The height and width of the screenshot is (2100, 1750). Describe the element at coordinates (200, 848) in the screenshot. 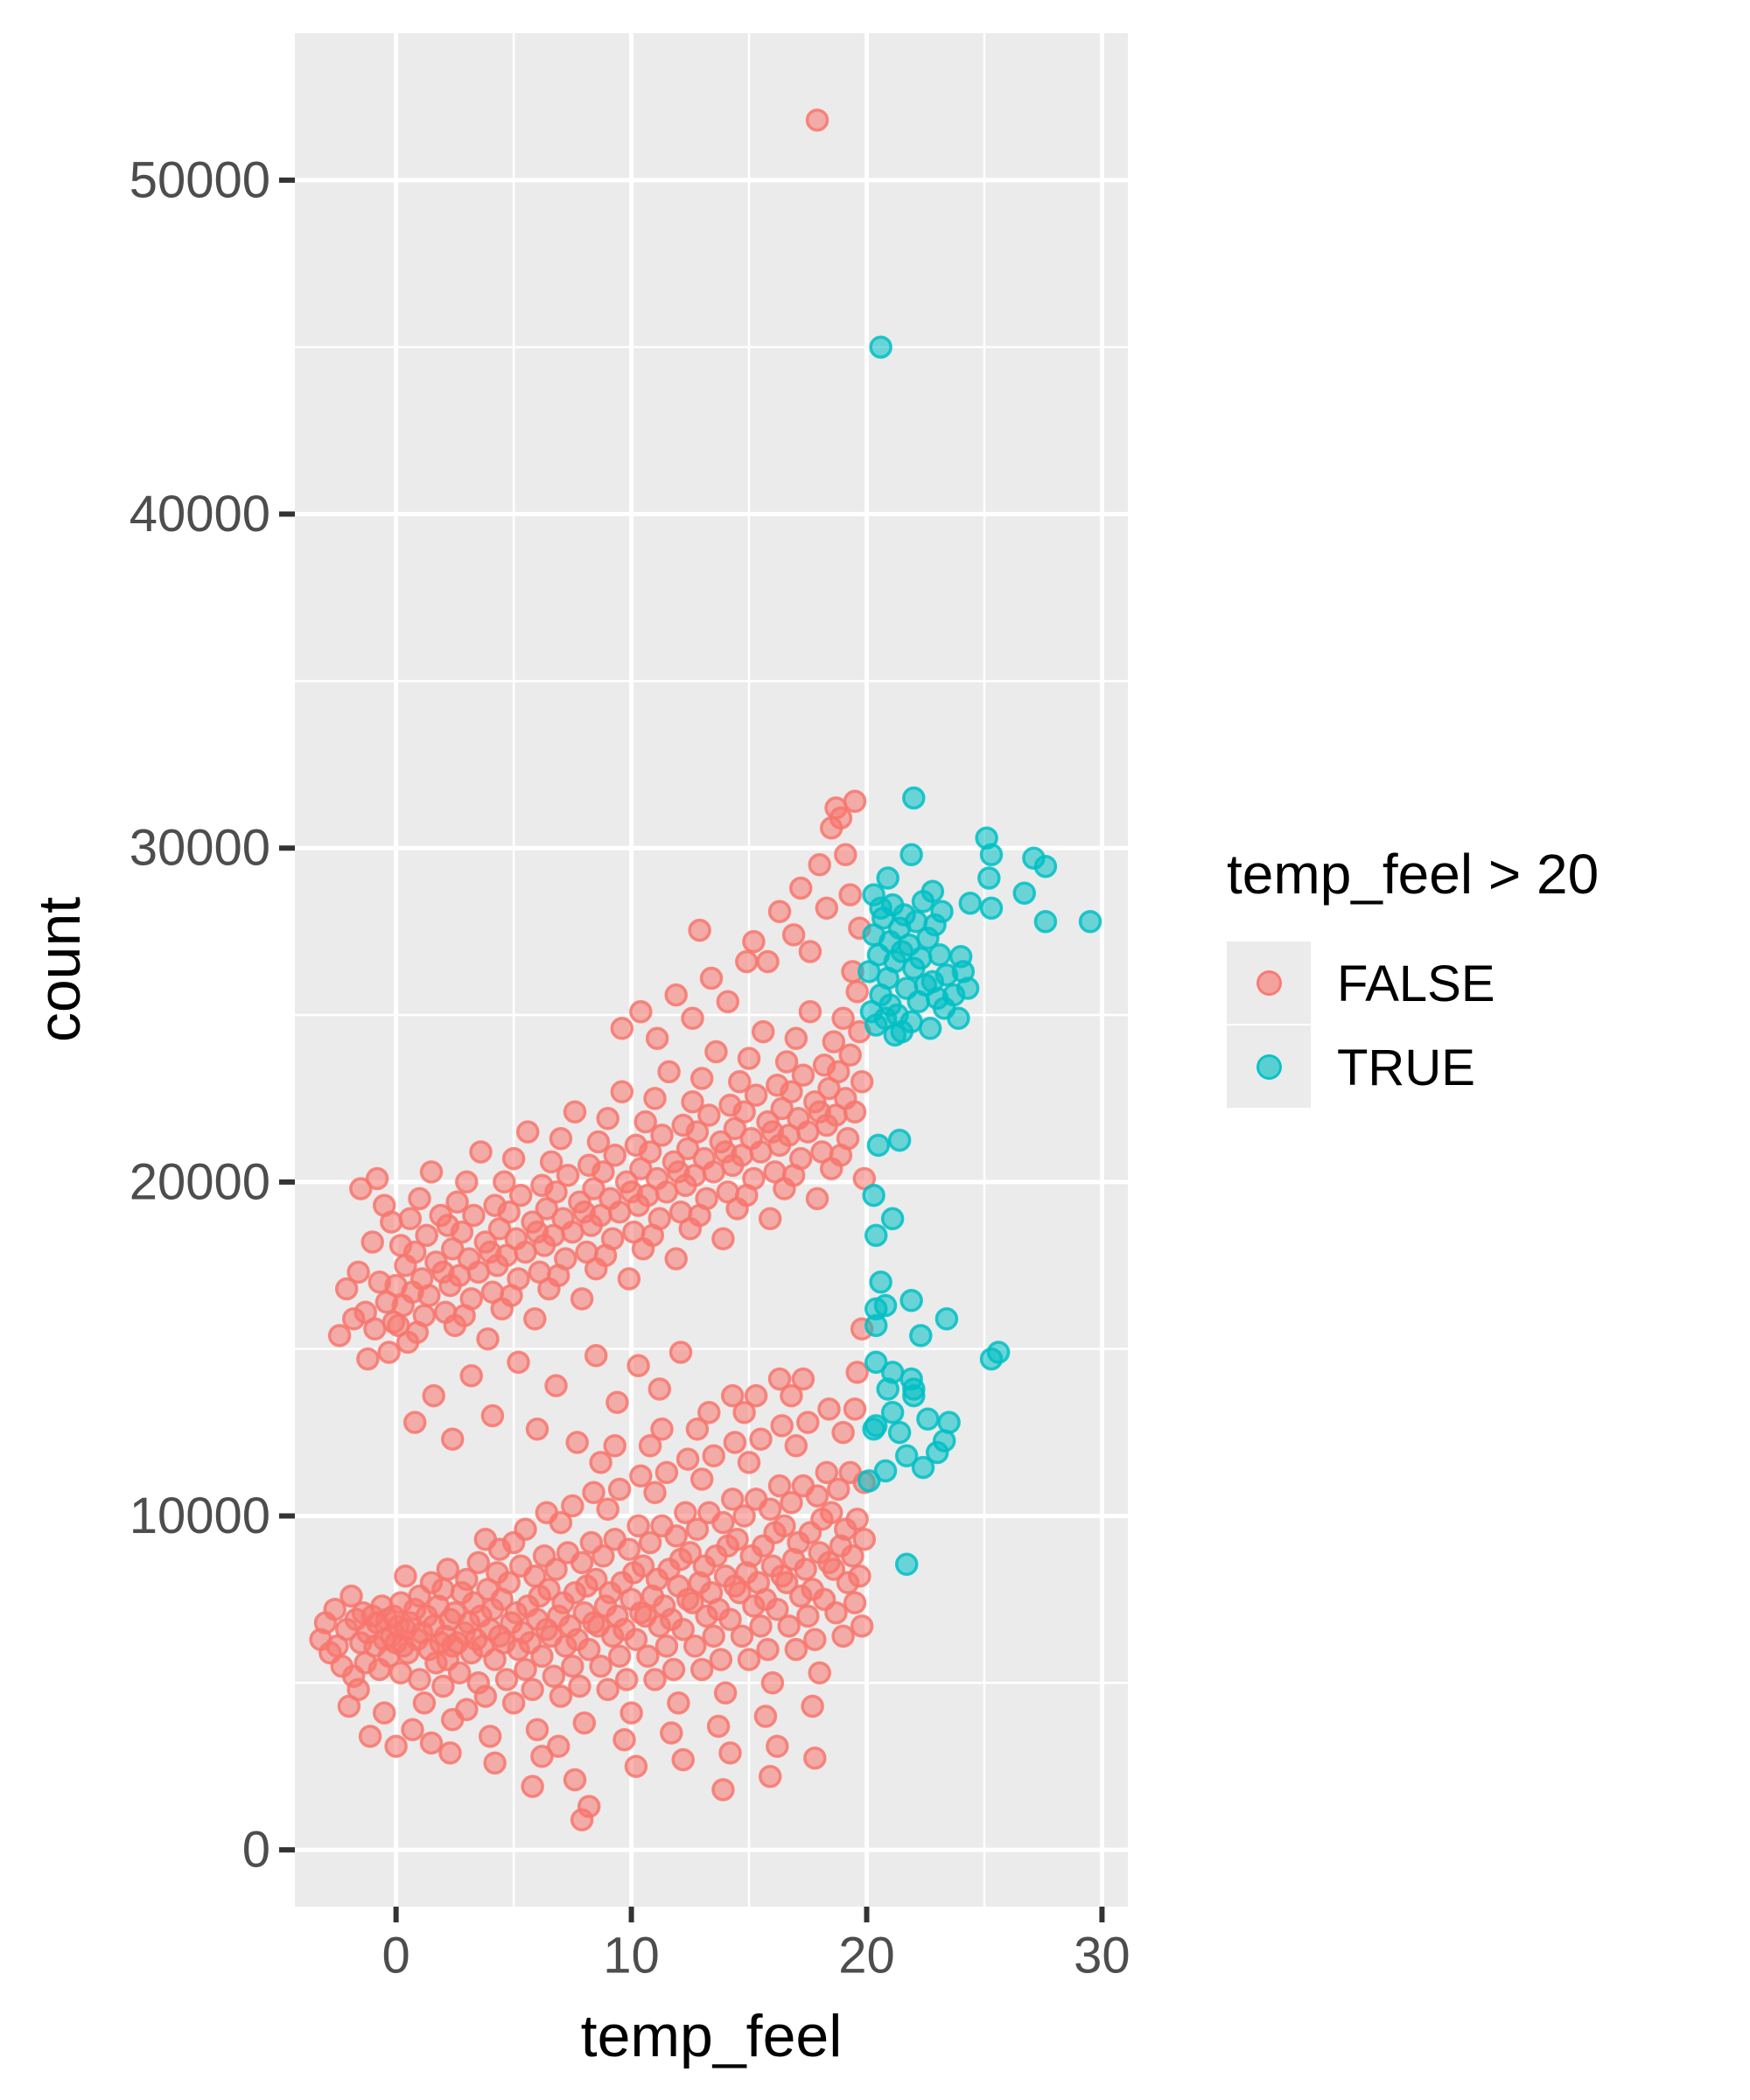

I see `y-tick-label: 30000` at that location.